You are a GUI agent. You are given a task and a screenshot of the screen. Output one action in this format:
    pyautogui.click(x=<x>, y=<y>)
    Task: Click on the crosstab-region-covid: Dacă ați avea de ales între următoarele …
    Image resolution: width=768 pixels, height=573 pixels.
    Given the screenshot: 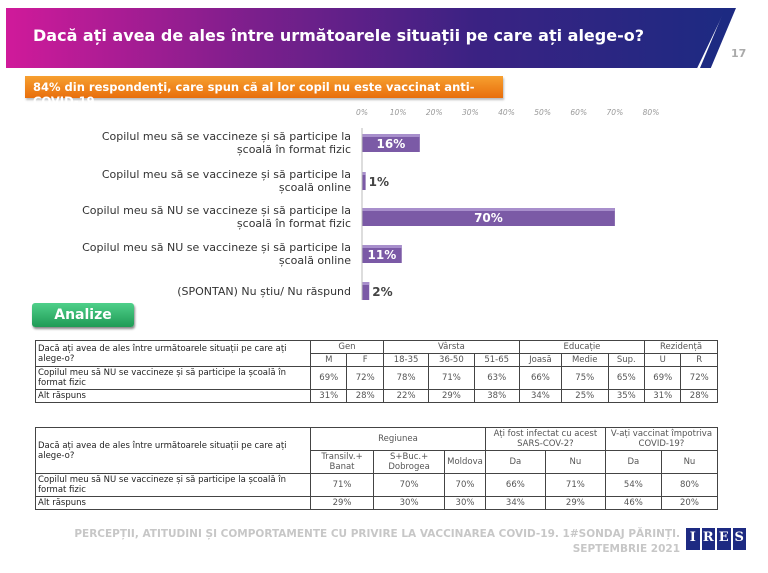 What is the action you would take?
    pyautogui.click(x=377, y=468)
    